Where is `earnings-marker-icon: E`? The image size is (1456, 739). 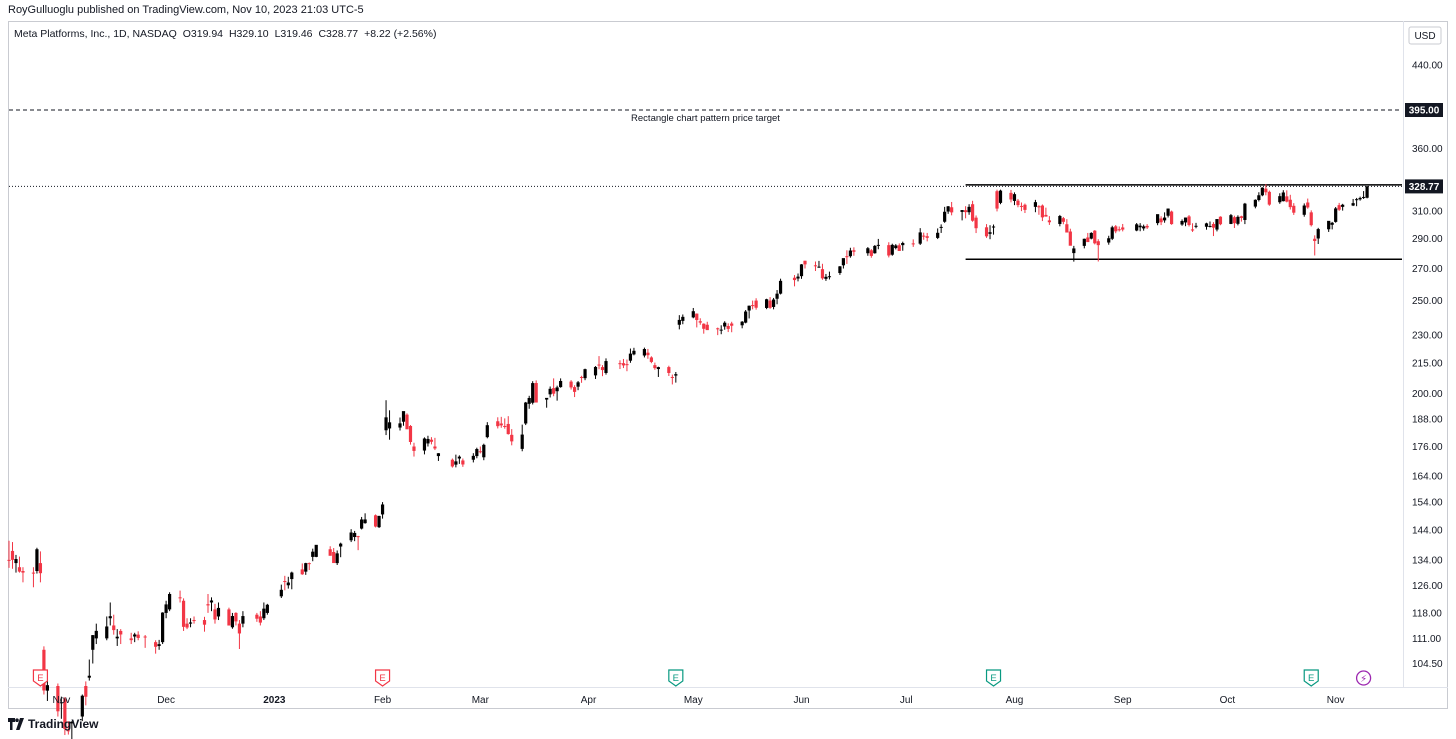 earnings-marker-icon: E is located at coordinates (993, 678).